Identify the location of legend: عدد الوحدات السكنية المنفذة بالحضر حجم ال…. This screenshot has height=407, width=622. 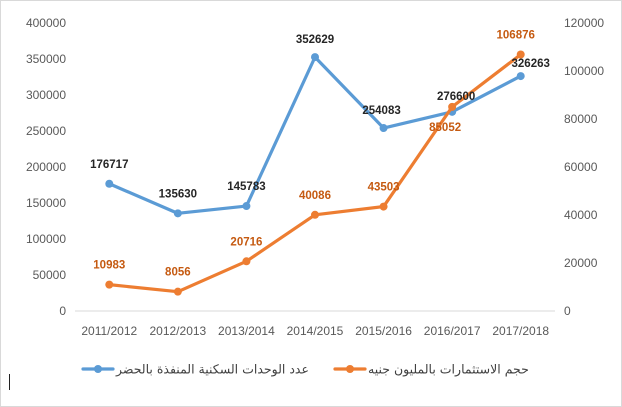
(305, 370).